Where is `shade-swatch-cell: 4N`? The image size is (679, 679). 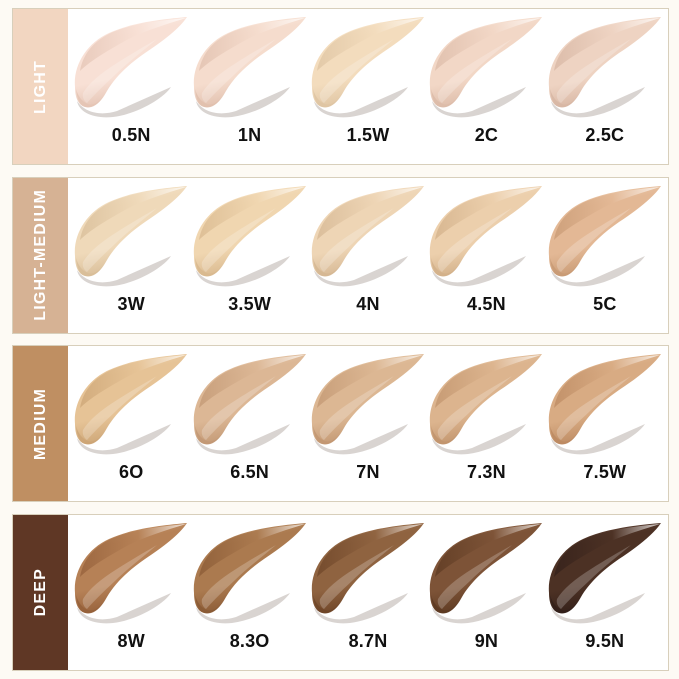
shade-swatch-cell: 4N is located at coordinates (368, 258).